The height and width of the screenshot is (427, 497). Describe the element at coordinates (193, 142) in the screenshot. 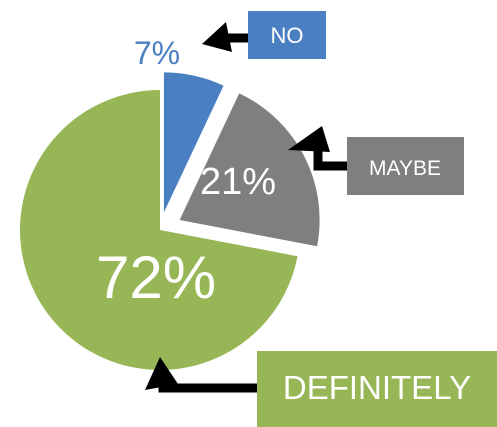

I see `pie-slice-no` at that location.